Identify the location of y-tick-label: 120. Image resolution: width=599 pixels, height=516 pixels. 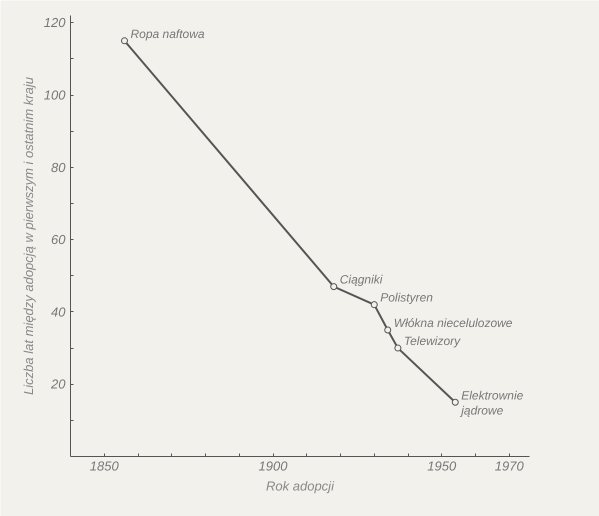
(55, 22).